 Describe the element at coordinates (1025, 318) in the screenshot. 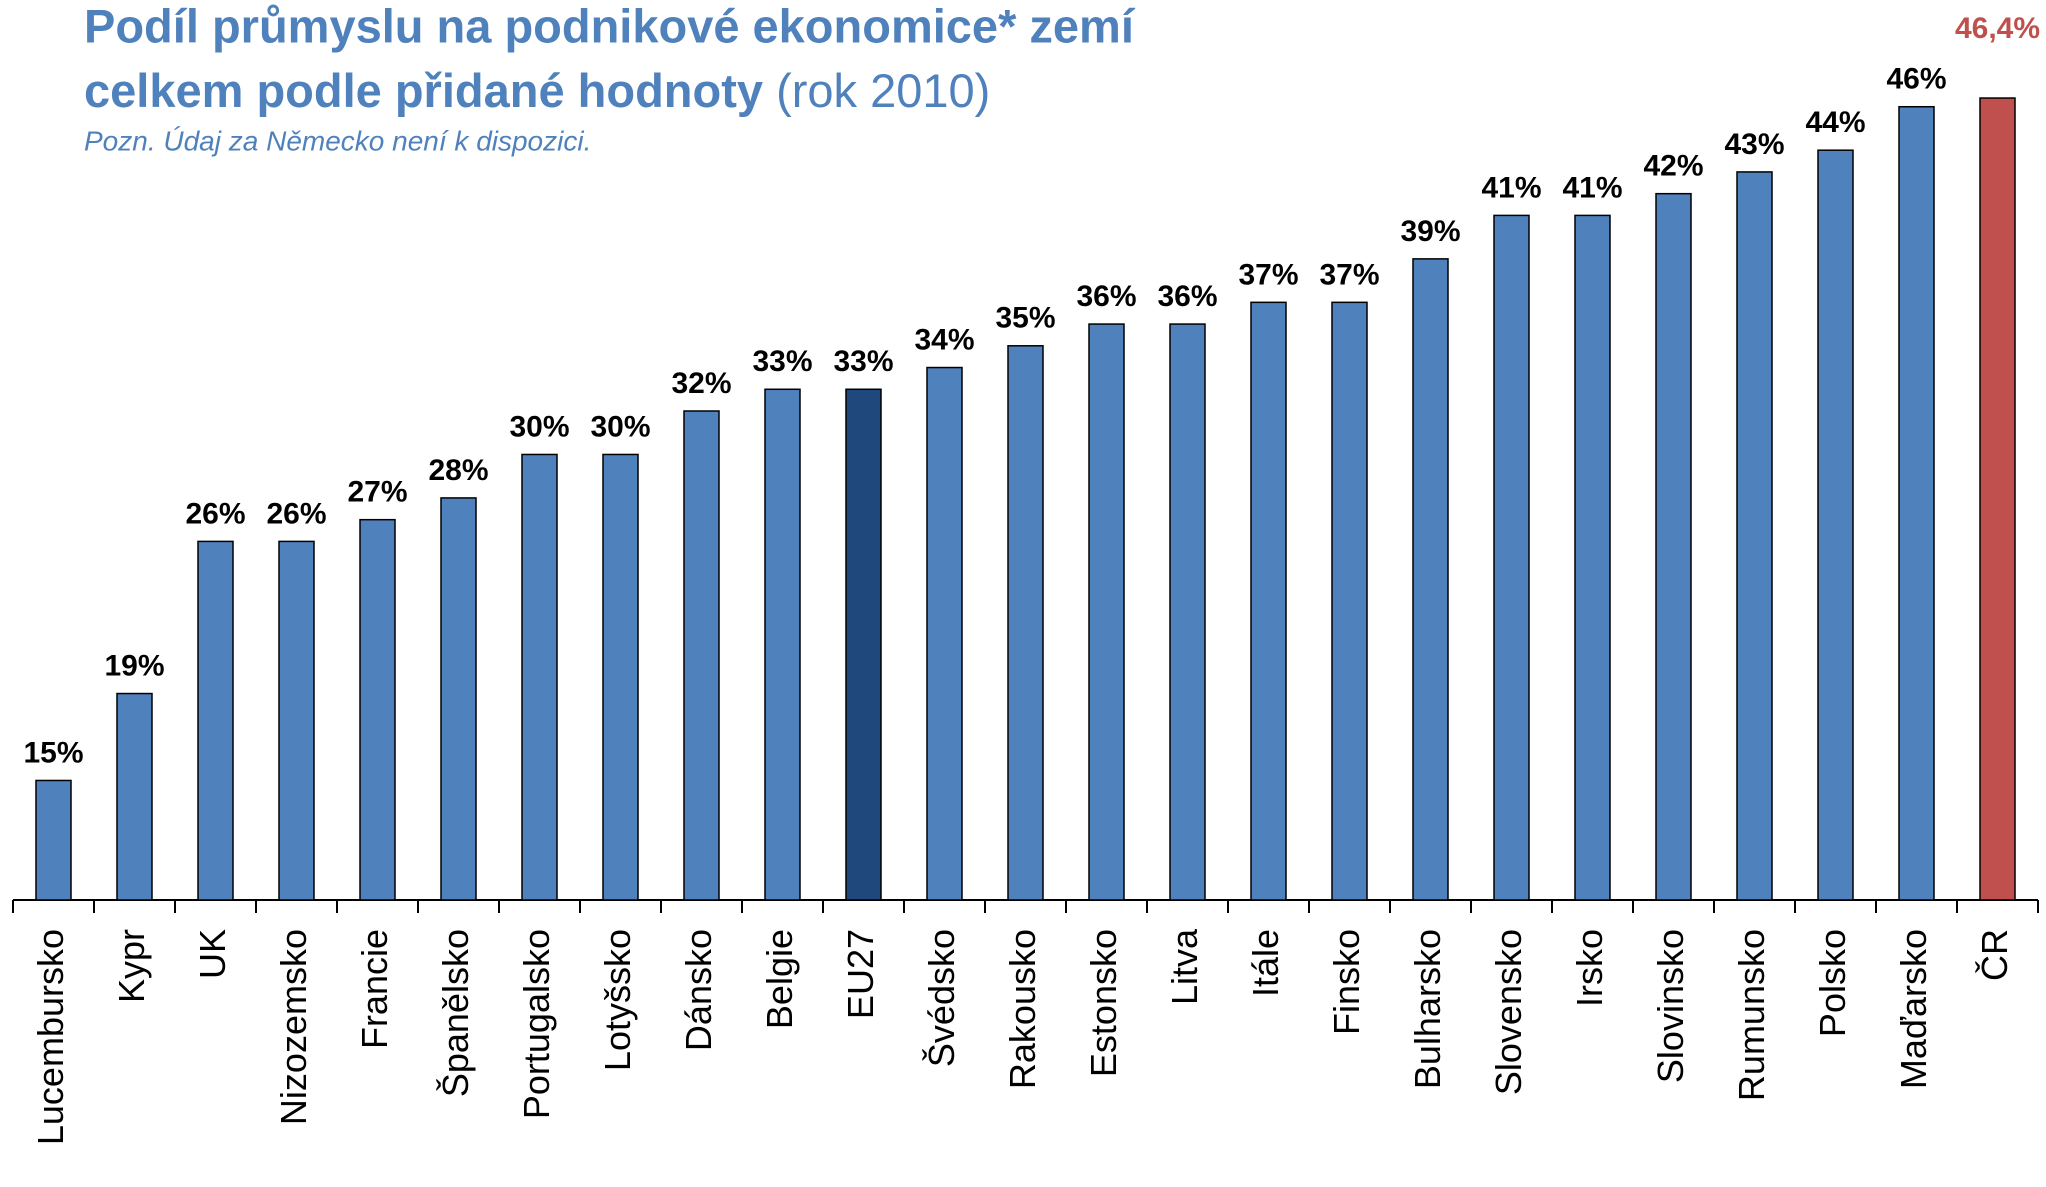

I see `value-label: 35%` at that location.